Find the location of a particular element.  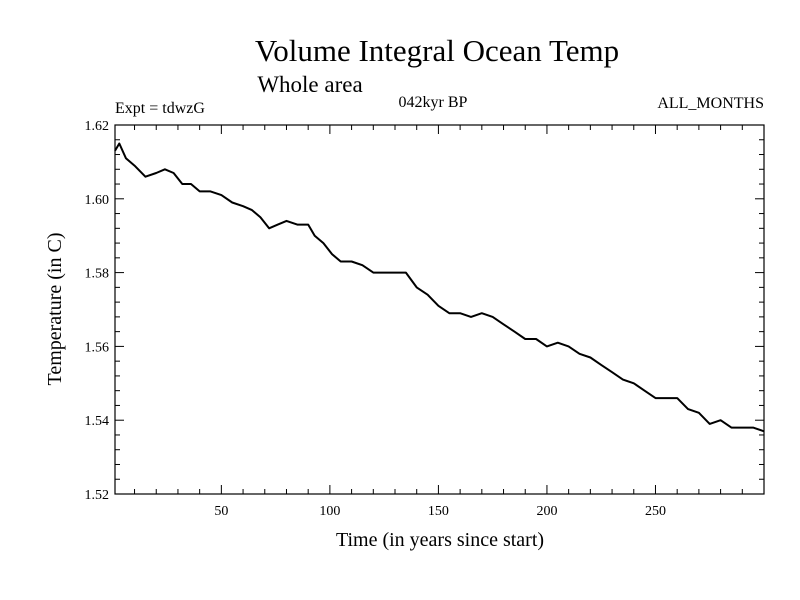

y-tick-label: 1.54 is located at coordinates (97, 421).